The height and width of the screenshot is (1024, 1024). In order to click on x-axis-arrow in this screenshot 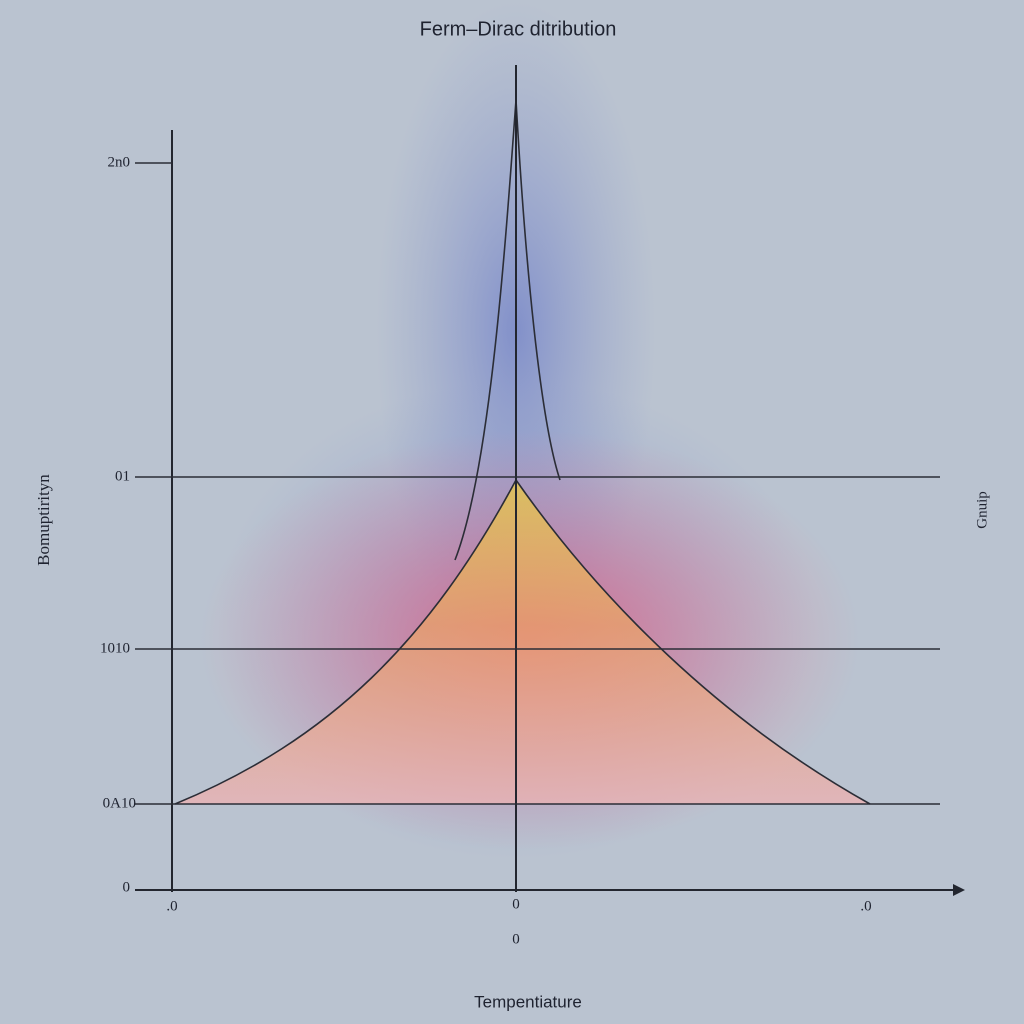, I will do `click(959, 890)`.